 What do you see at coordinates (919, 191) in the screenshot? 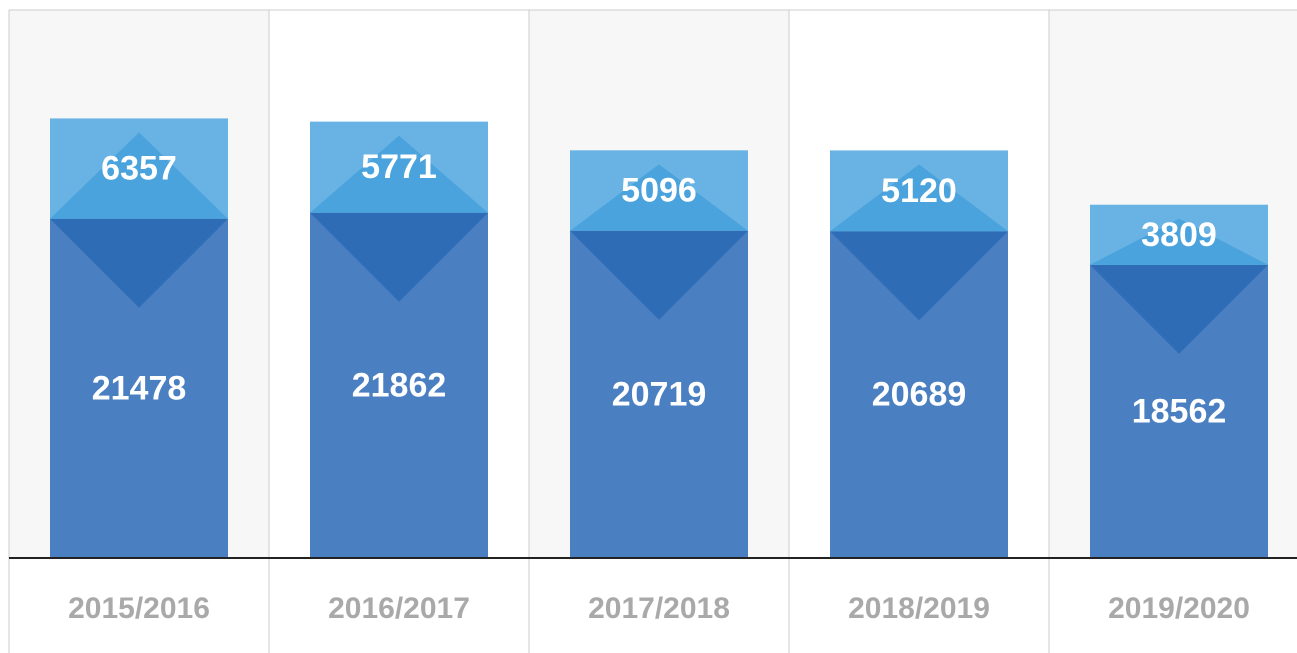
I see `value-label: 5120` at bounding box center [919, 191].